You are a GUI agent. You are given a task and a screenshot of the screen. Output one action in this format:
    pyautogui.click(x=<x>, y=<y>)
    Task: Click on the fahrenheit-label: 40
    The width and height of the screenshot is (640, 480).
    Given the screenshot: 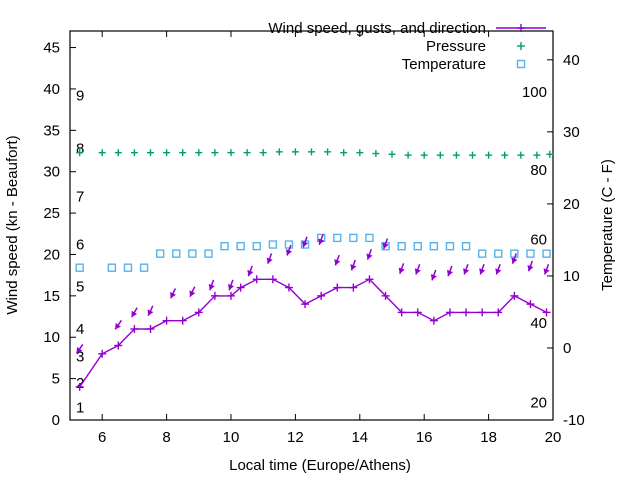 What is the action you would take?
    pyautogui.click(x=538, y=323)
    